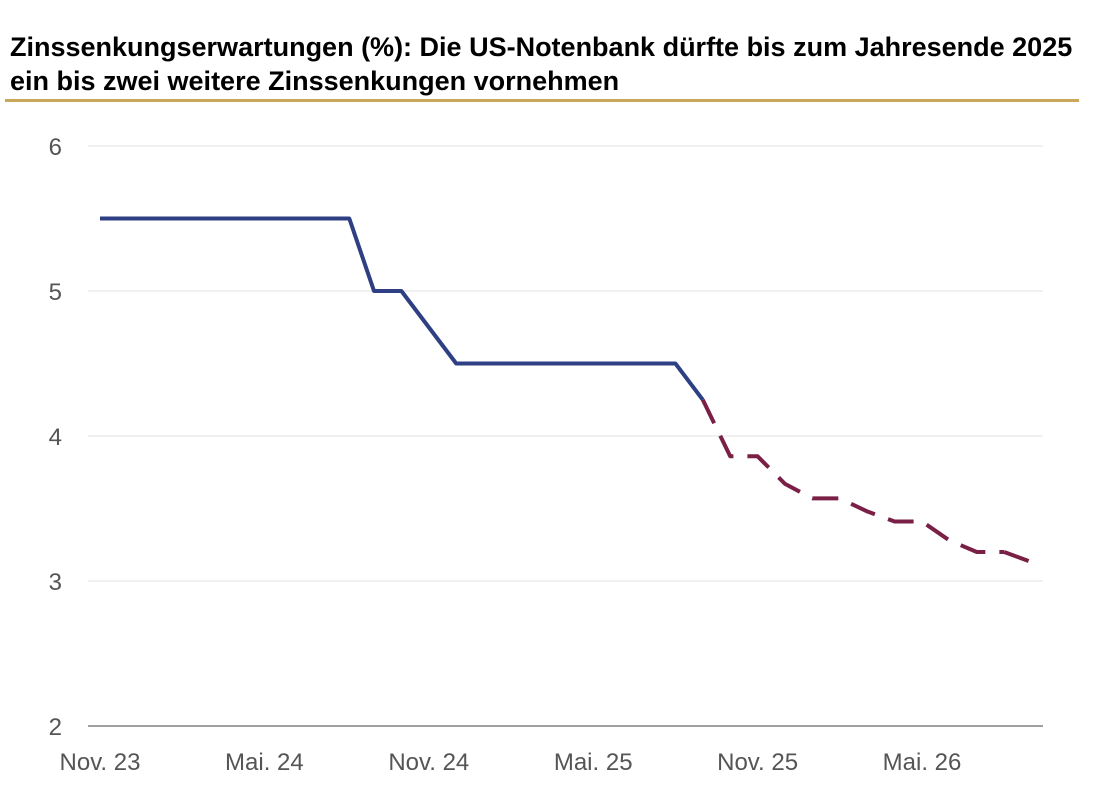 The height and width of the screenshot is (788, 1106). I want to click on y-tick-label-4: 4, so click(55, 437).